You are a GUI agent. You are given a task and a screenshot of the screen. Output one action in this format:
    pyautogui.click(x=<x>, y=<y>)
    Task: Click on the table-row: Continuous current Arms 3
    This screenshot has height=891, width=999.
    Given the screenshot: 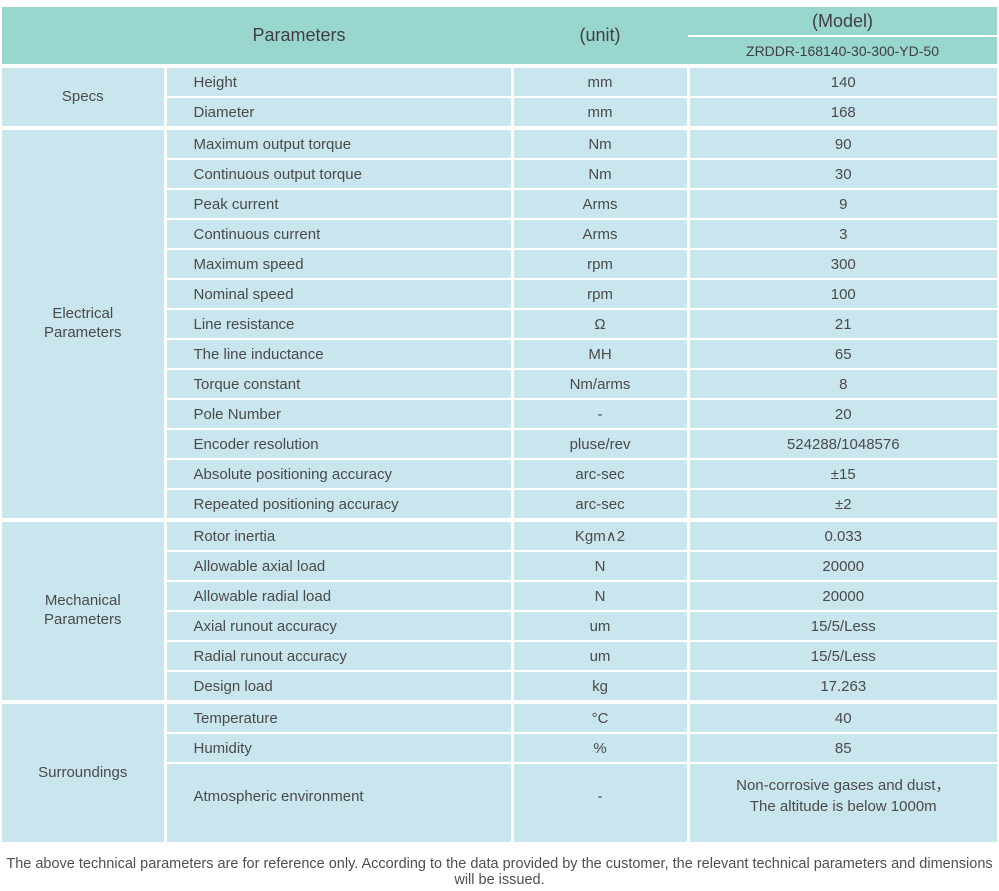 What is the action you would take?
    pyautogui.click(x=500, y=233)
    